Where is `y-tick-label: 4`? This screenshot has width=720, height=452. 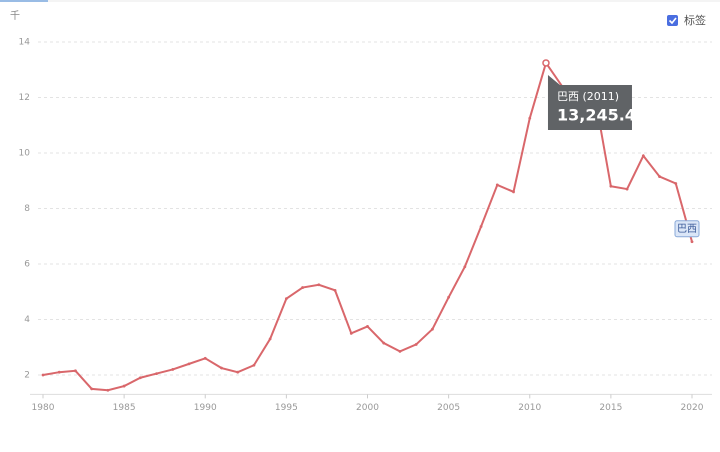 y-tick-label: 4 is located at coordinates (27, 320).